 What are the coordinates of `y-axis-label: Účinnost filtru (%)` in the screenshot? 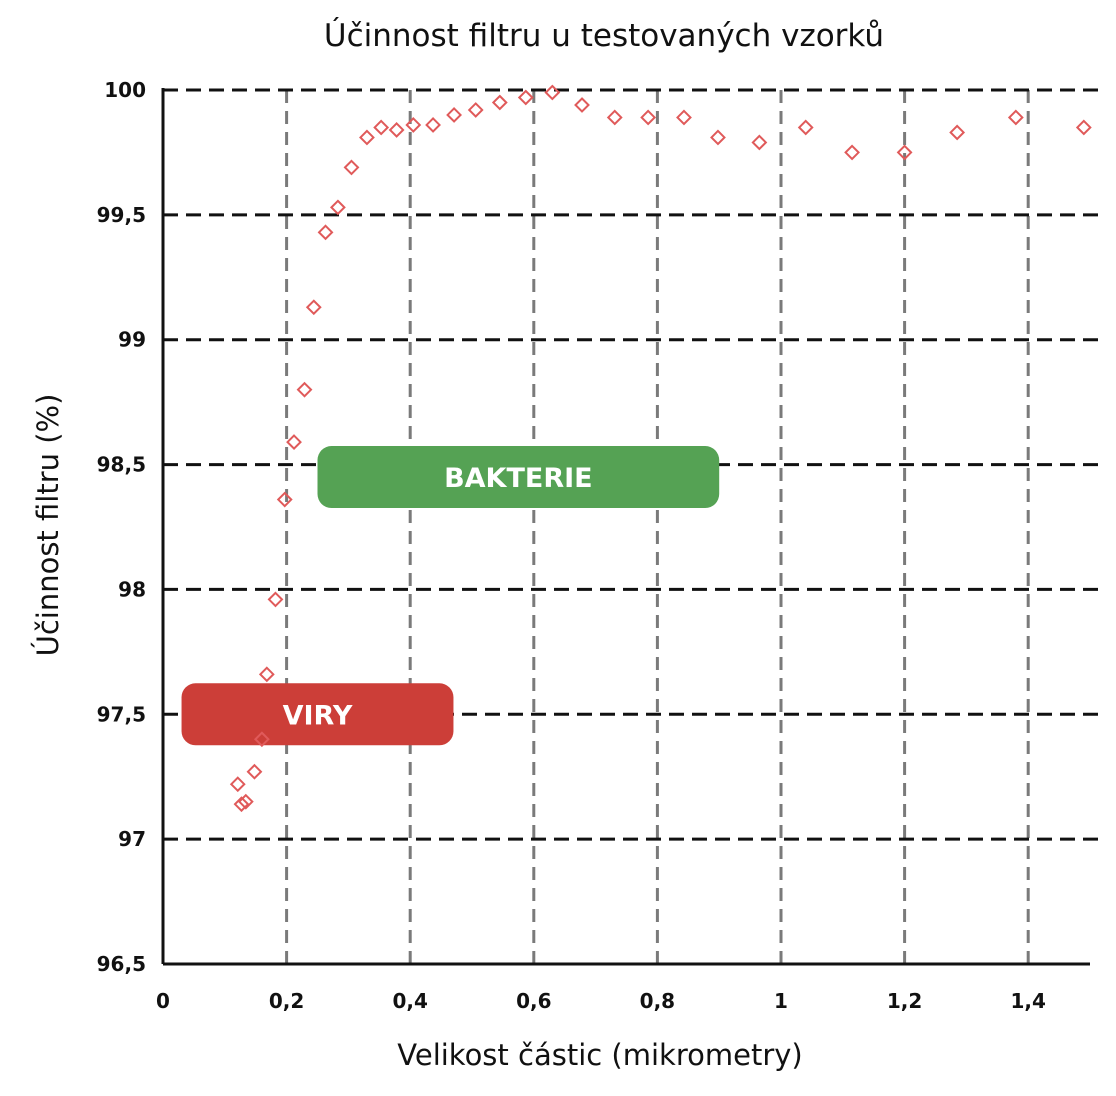 It's located at (48, 525).